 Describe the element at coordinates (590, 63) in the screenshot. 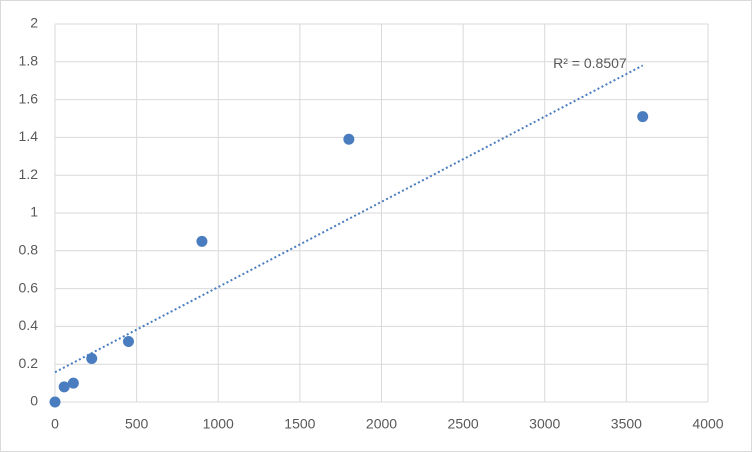

I see `trendline-label: R² = 0.8507` at that location.